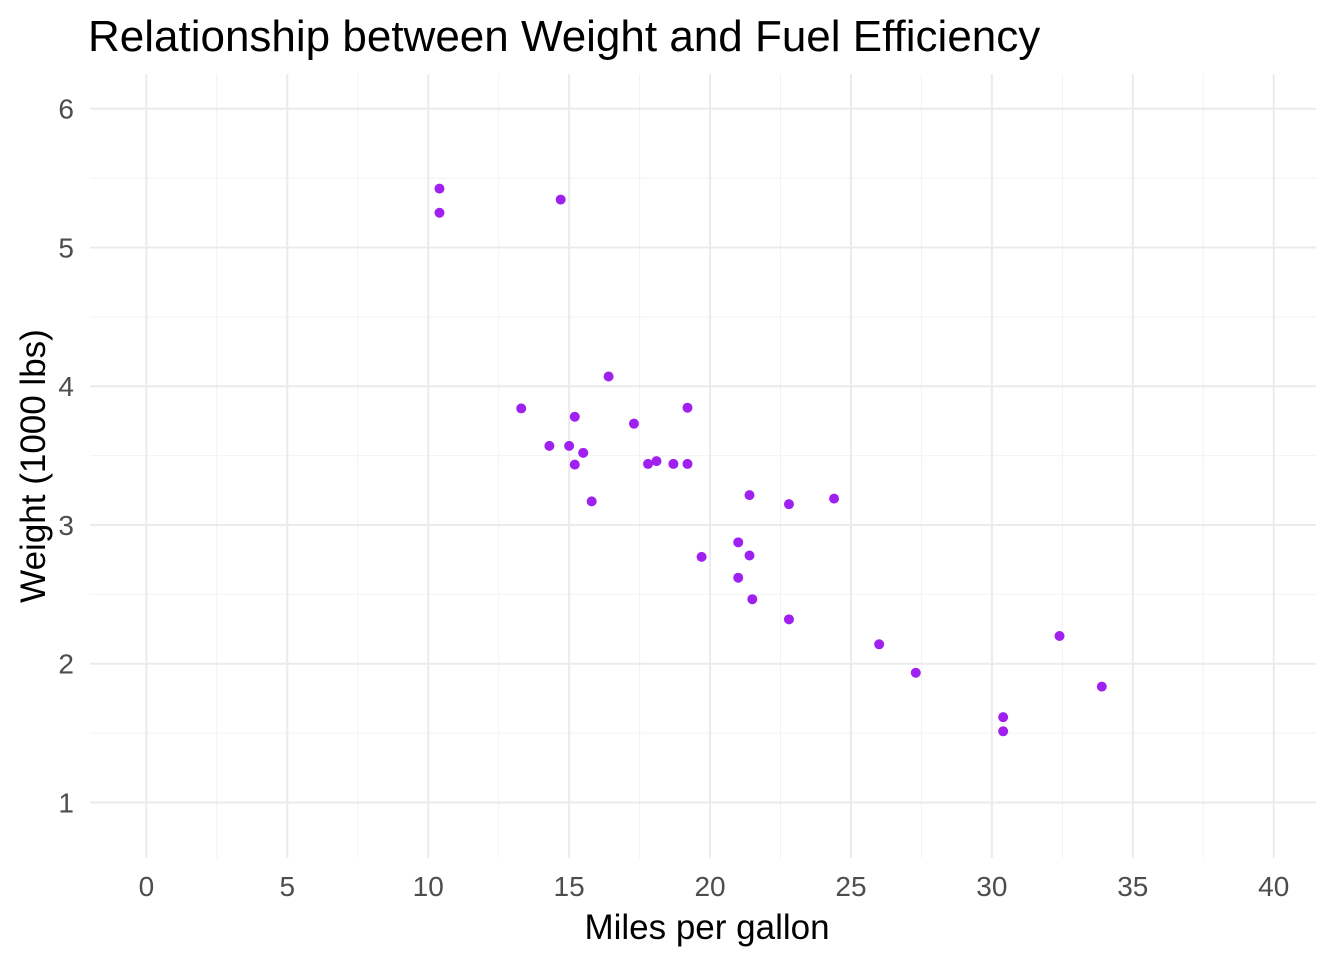  I want to click on x-axis-title: Miles per gallon, so click(706, 927).